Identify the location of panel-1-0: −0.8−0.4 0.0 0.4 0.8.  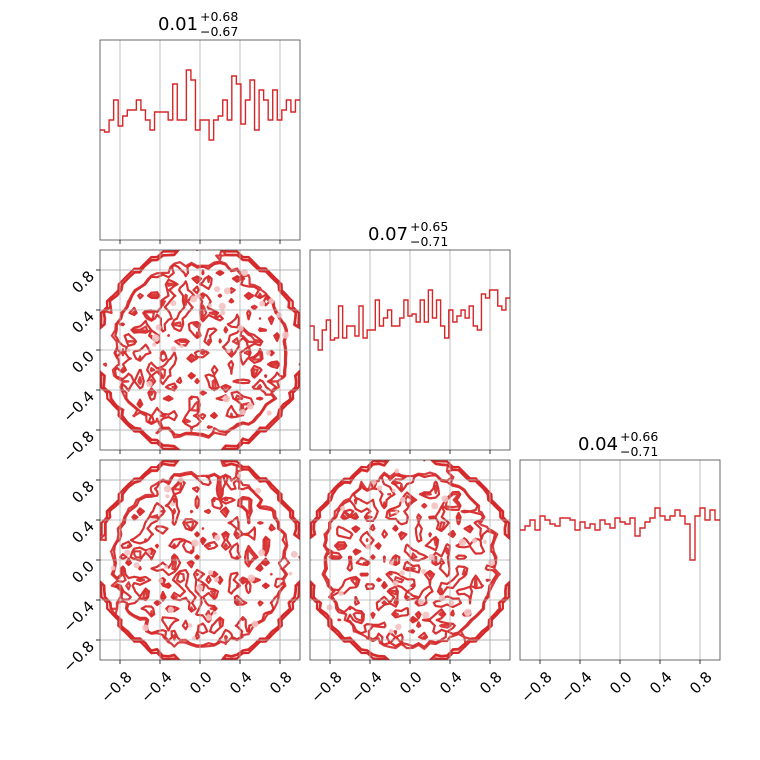
(180, 357).